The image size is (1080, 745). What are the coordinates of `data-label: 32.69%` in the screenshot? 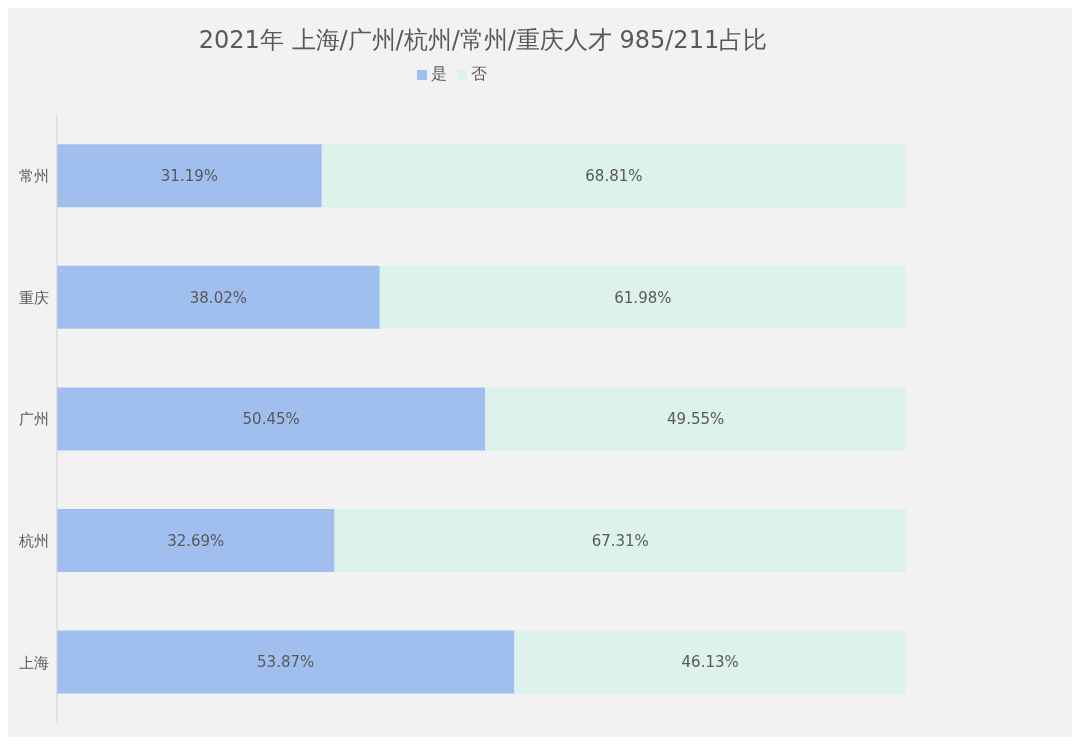 It's located at (196, 540).